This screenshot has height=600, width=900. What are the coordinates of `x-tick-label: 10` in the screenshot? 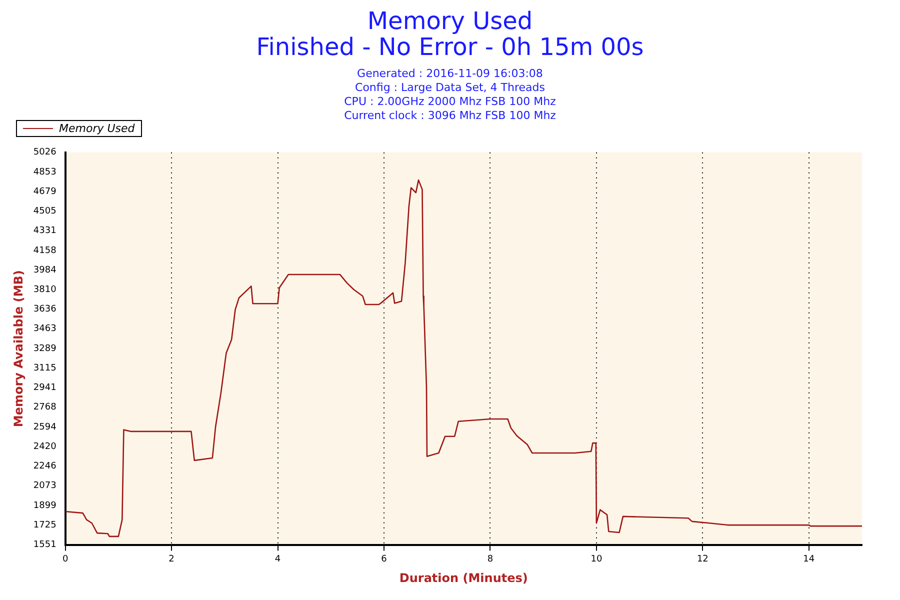 It's located at (596, 559).